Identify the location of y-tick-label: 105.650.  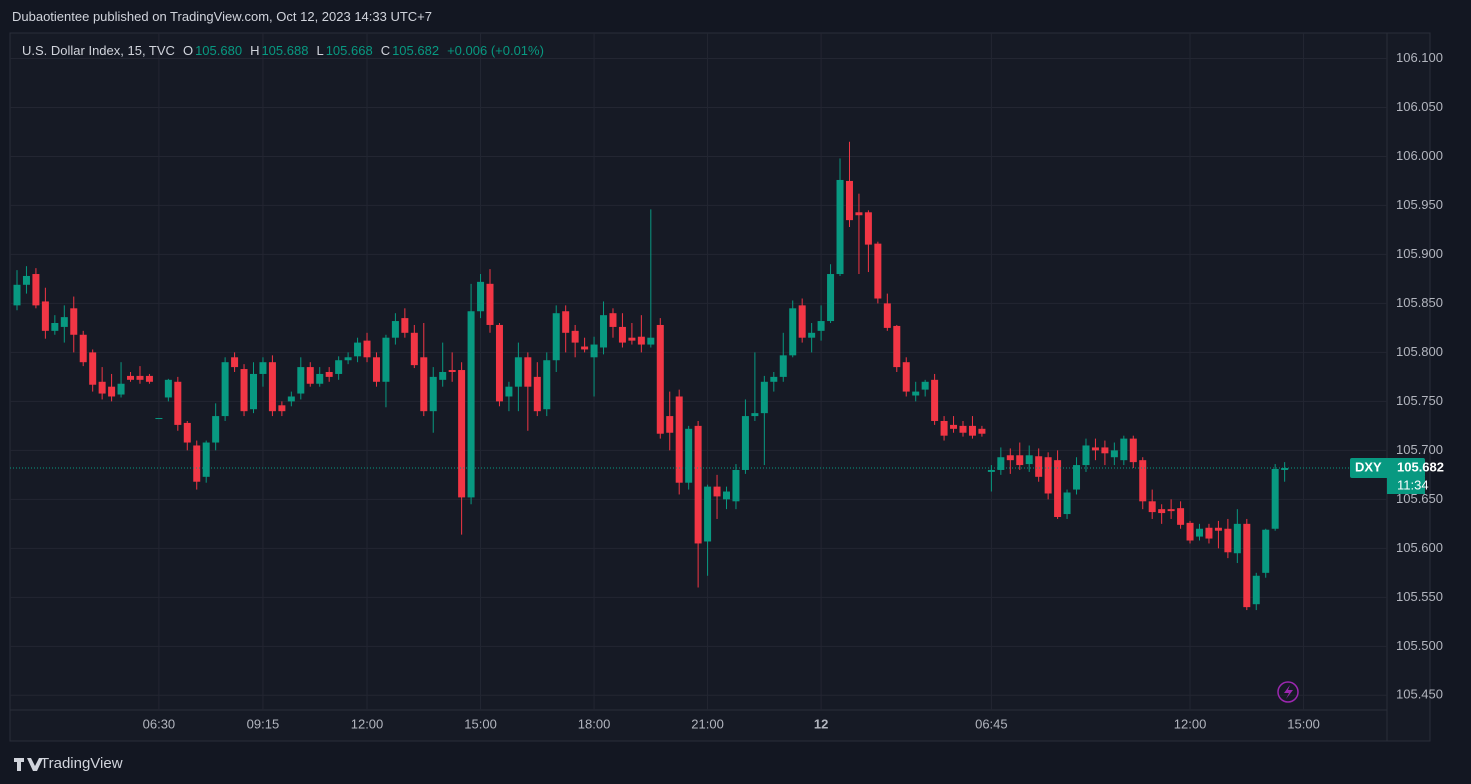
(1419, 498).